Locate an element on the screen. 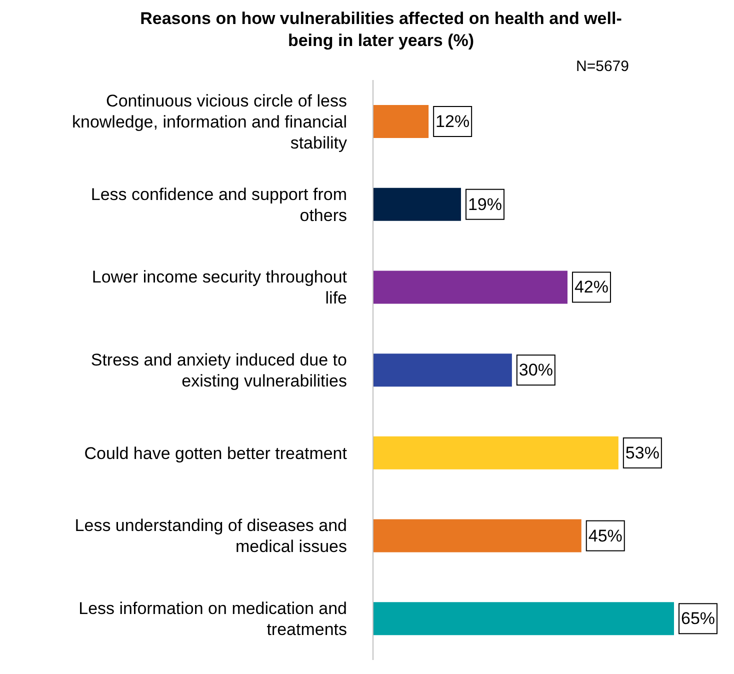  y-tick-label: Less information on medication and treatments is located at coordinates (212, 618).